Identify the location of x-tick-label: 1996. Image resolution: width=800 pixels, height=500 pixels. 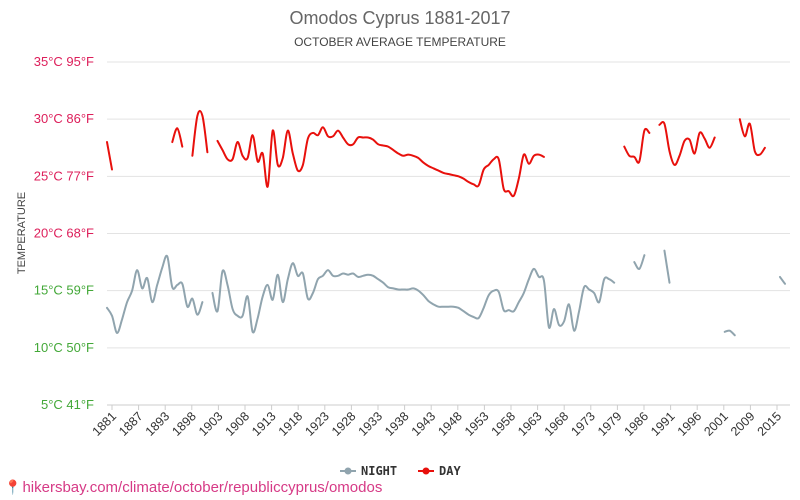
(690, 424).